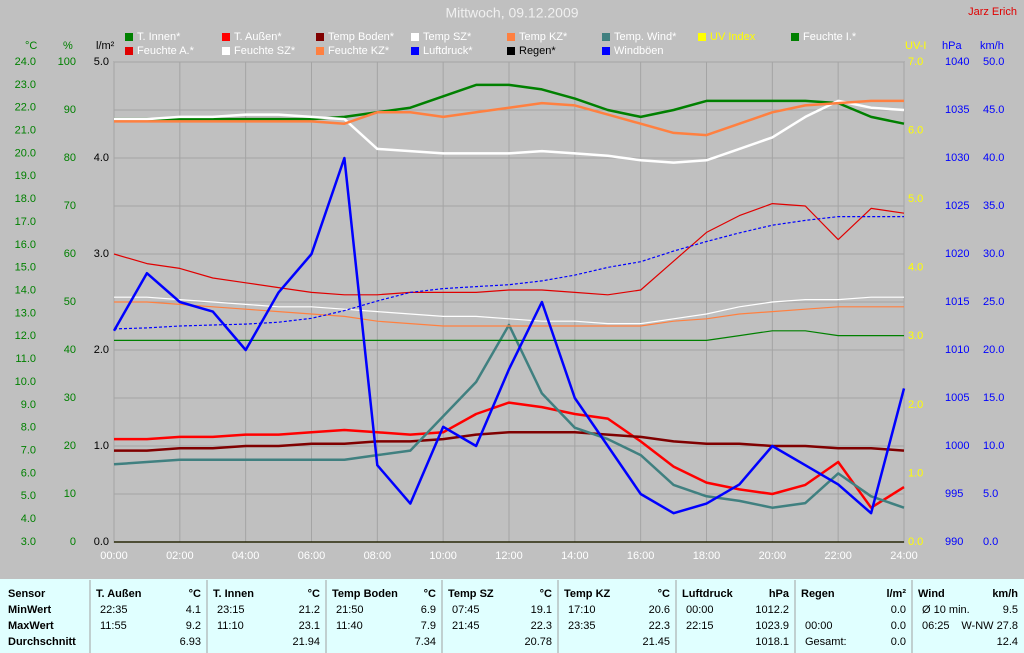 Image resolution: width=1024 pixels, height=653 pixels. What do you see at coordinates (31, 626) in the screenshot?
I see `row-label: MaxWert` at bounding box center [31, 626].